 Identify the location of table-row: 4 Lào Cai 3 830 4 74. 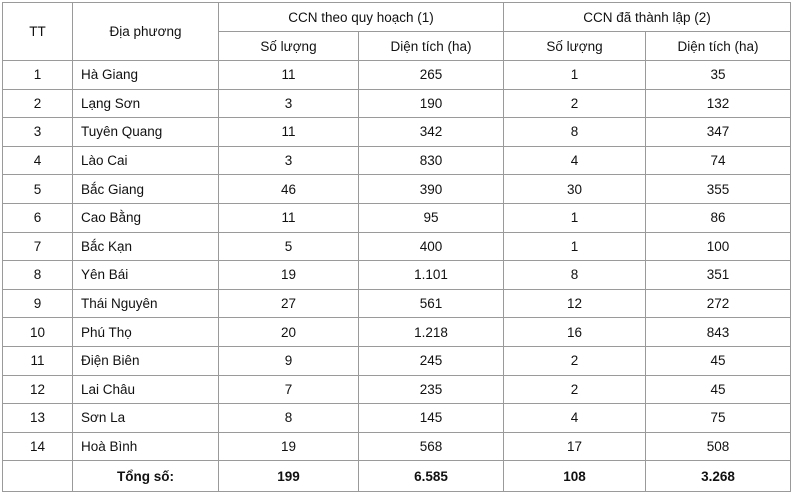
(397, 160).